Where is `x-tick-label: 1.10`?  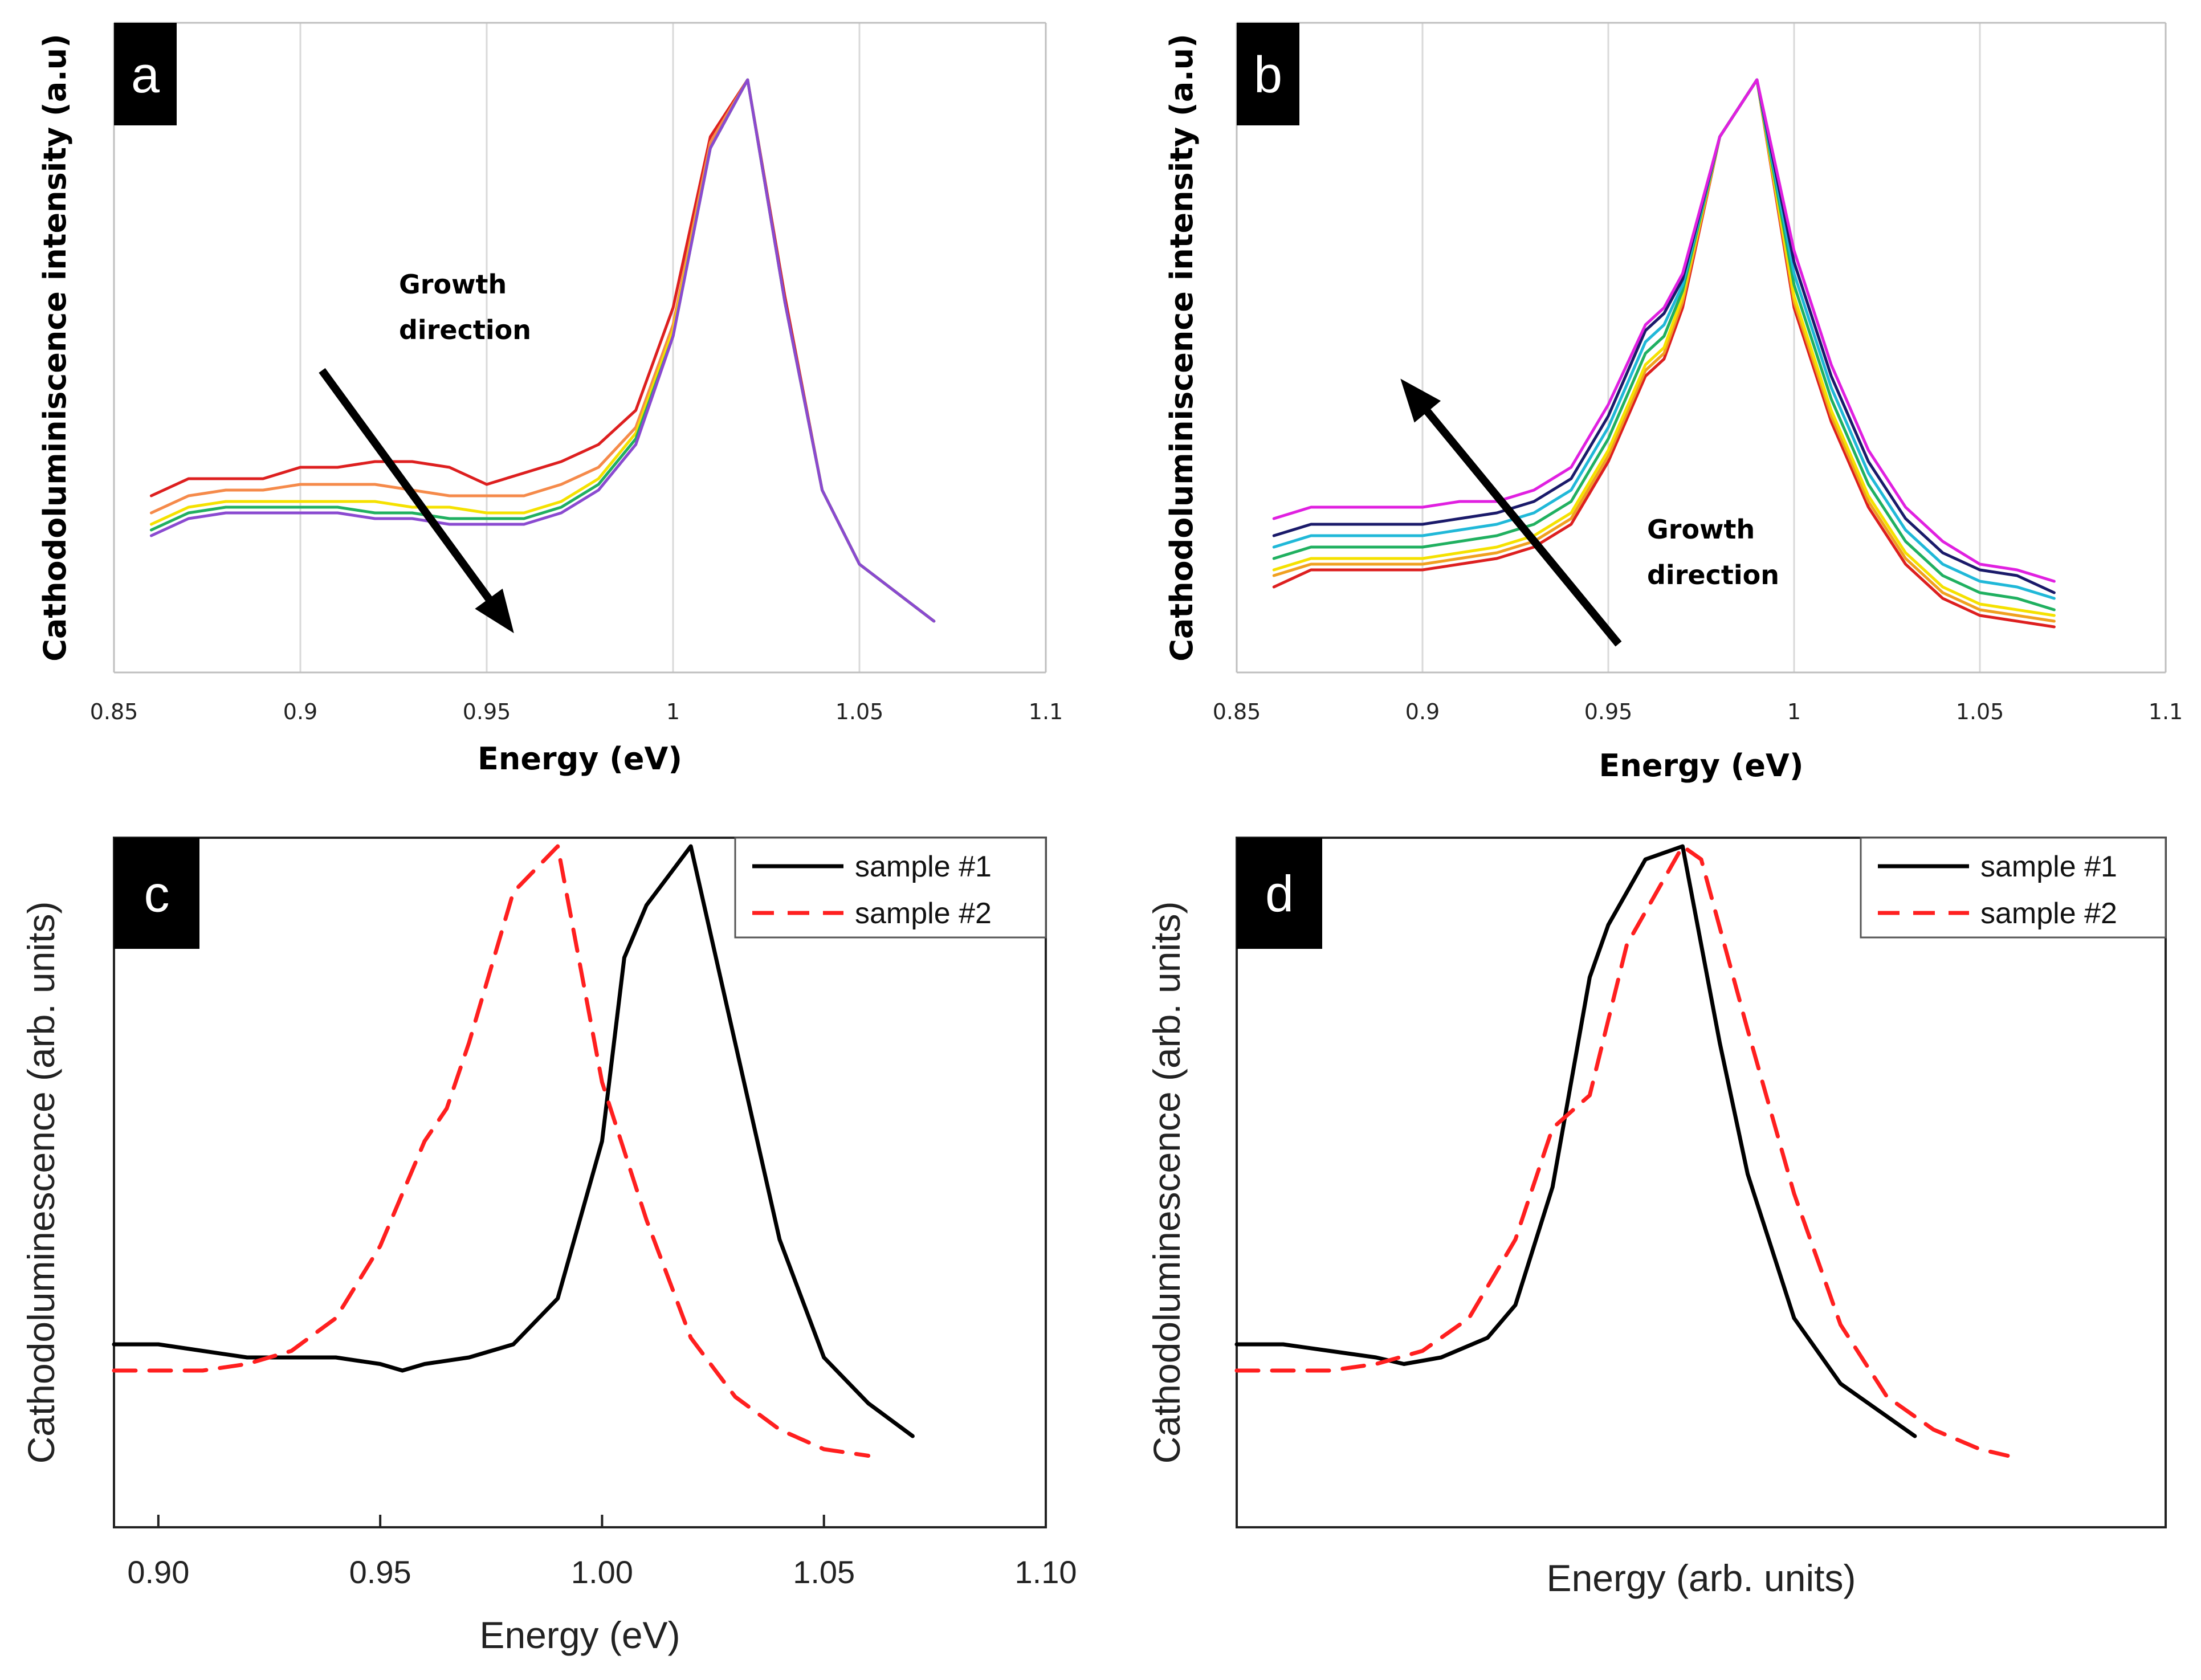
x-tick-label: 1.10 is located at coordinates (1046, 1572).